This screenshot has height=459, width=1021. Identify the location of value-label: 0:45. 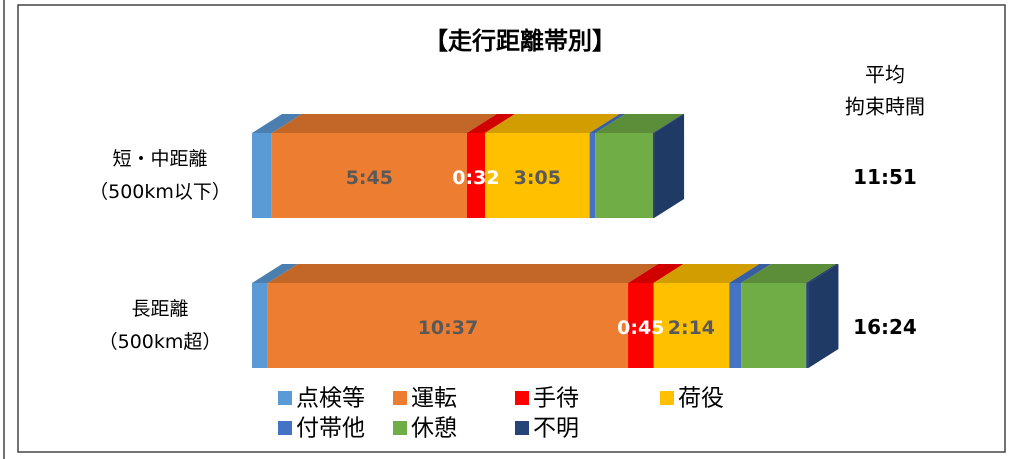
(640, 328).